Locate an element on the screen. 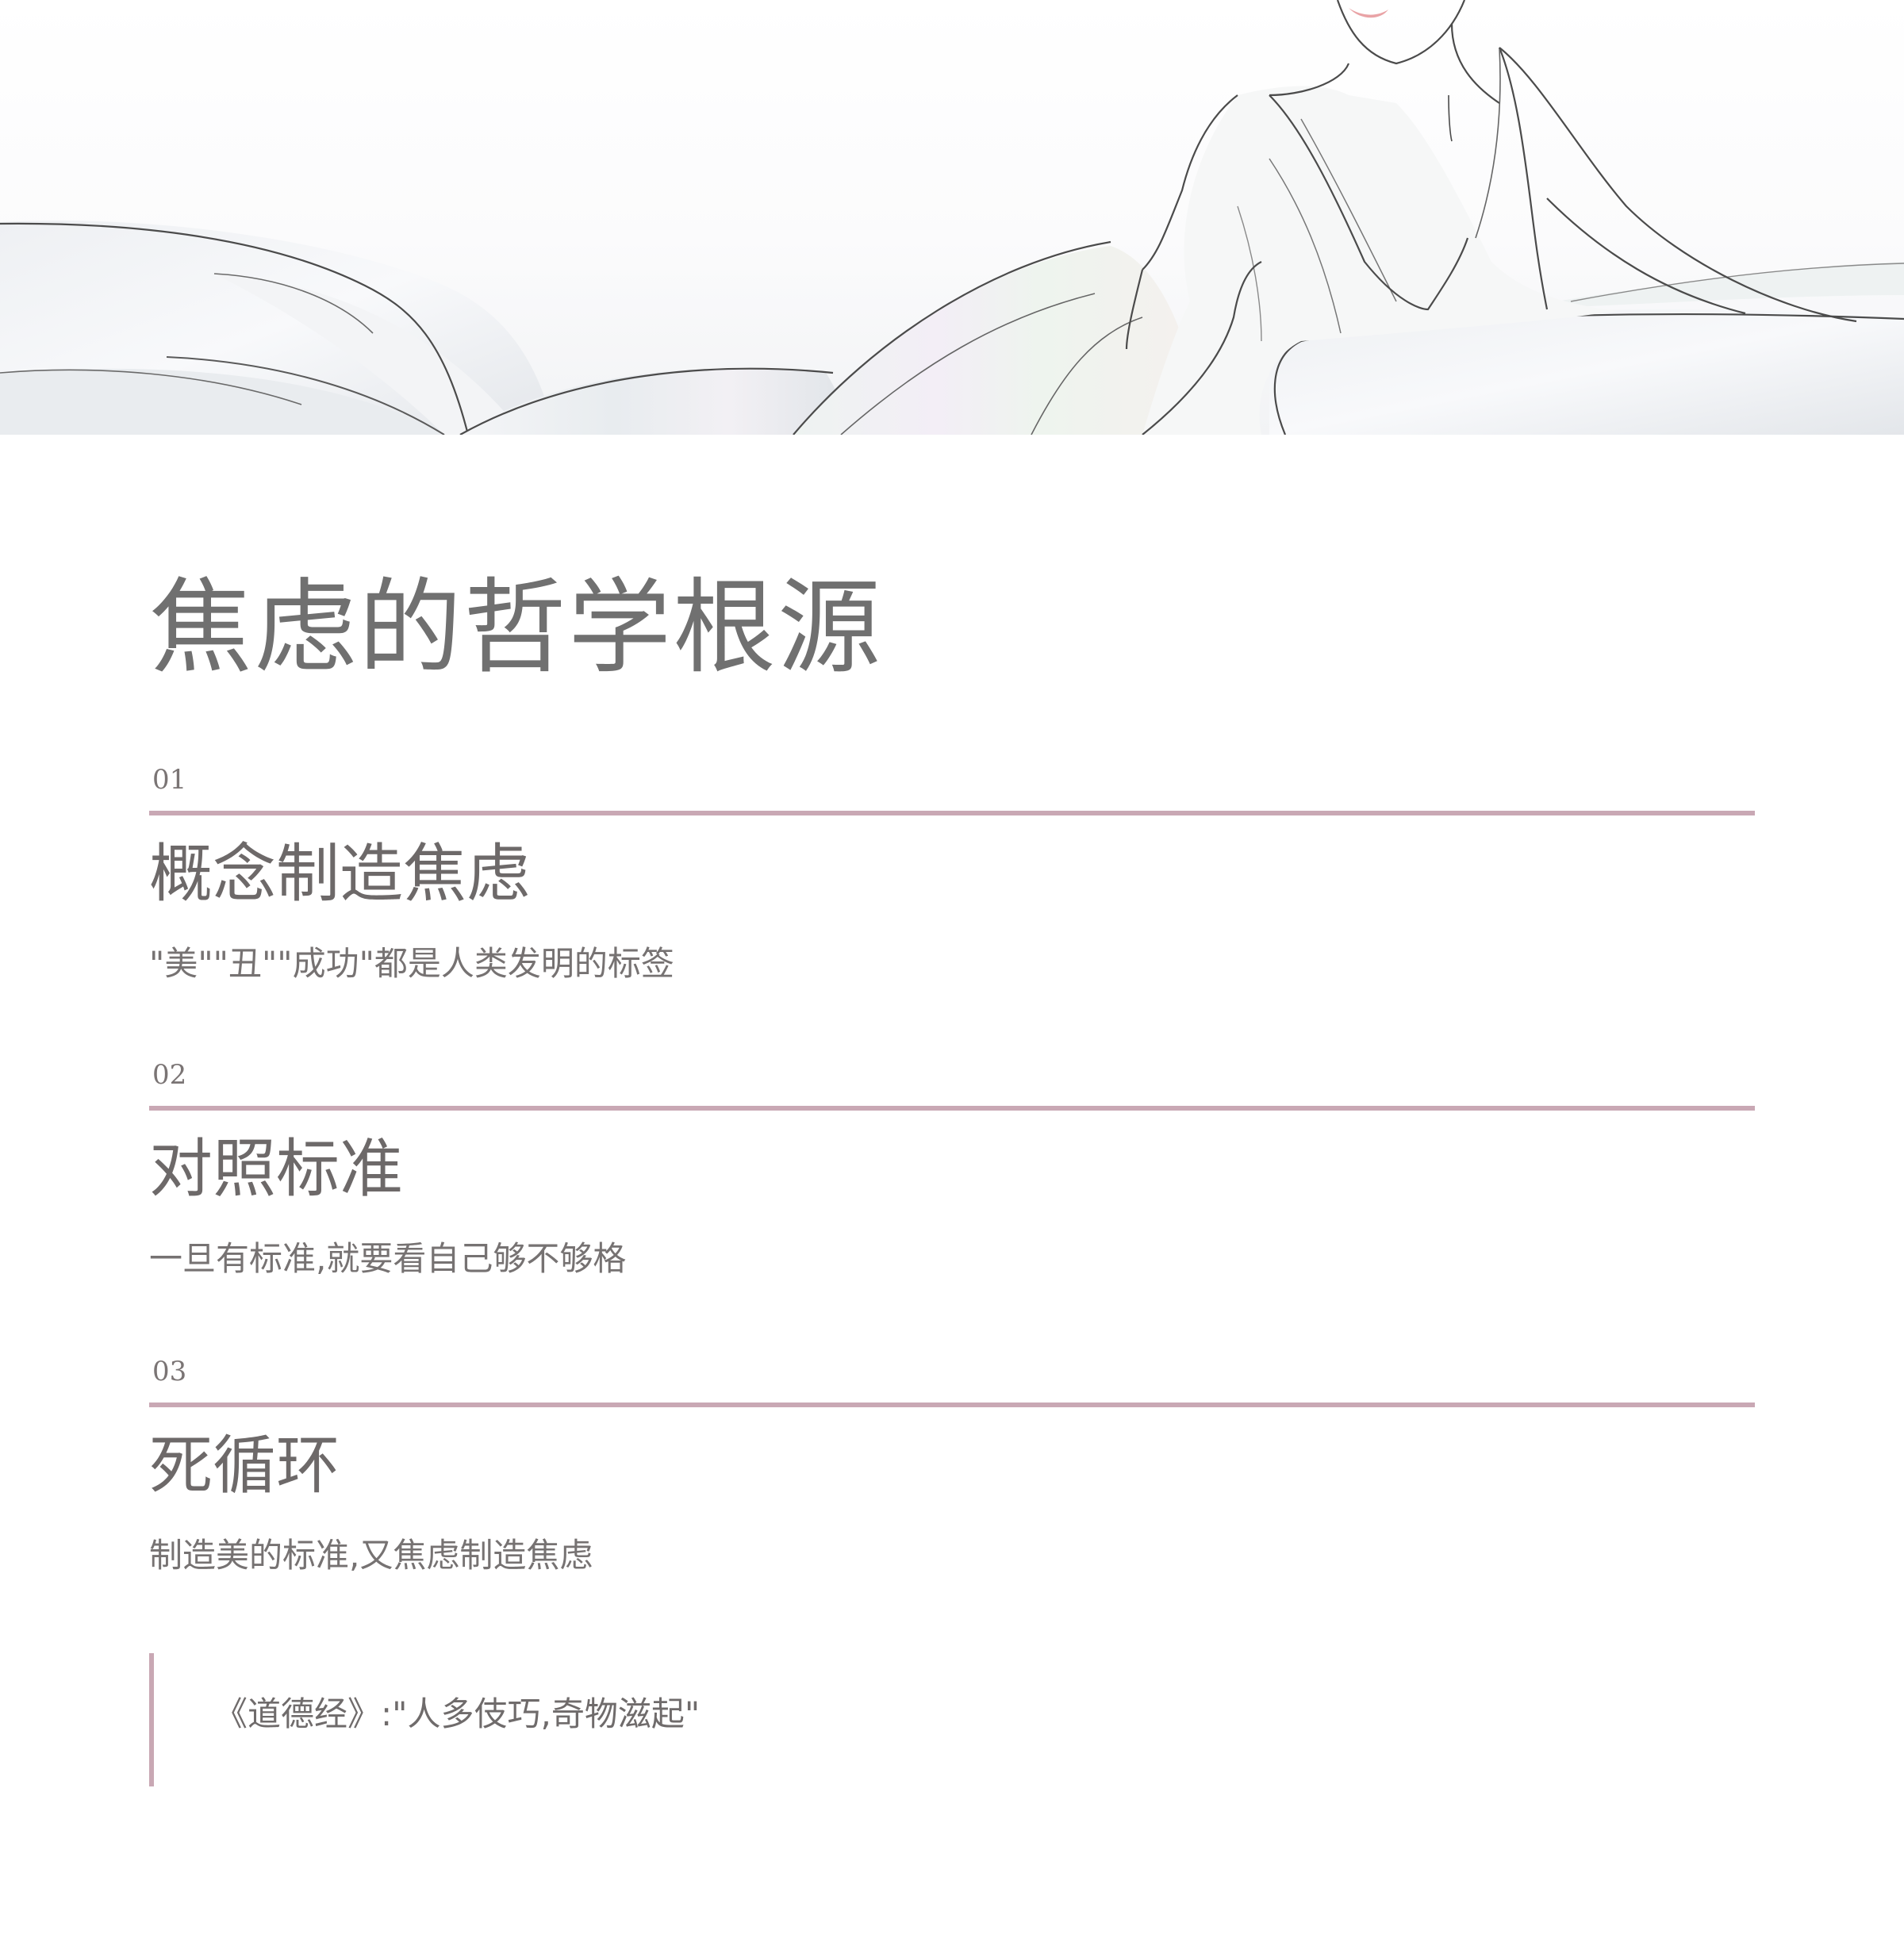 Image resolution: width=1904 pixels, height=1934 pixels. lips-icon is located at coordinates (1368, 13).